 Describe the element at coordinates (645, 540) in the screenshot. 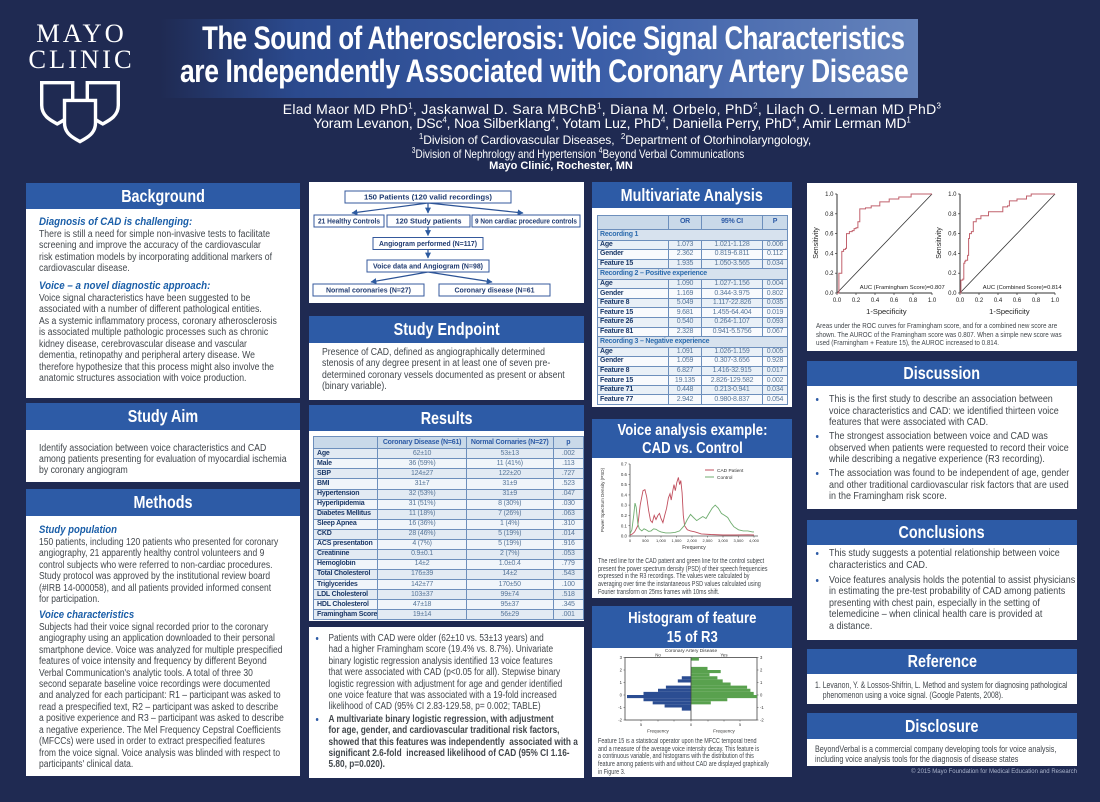

I see `svg-text: 500` at that location.